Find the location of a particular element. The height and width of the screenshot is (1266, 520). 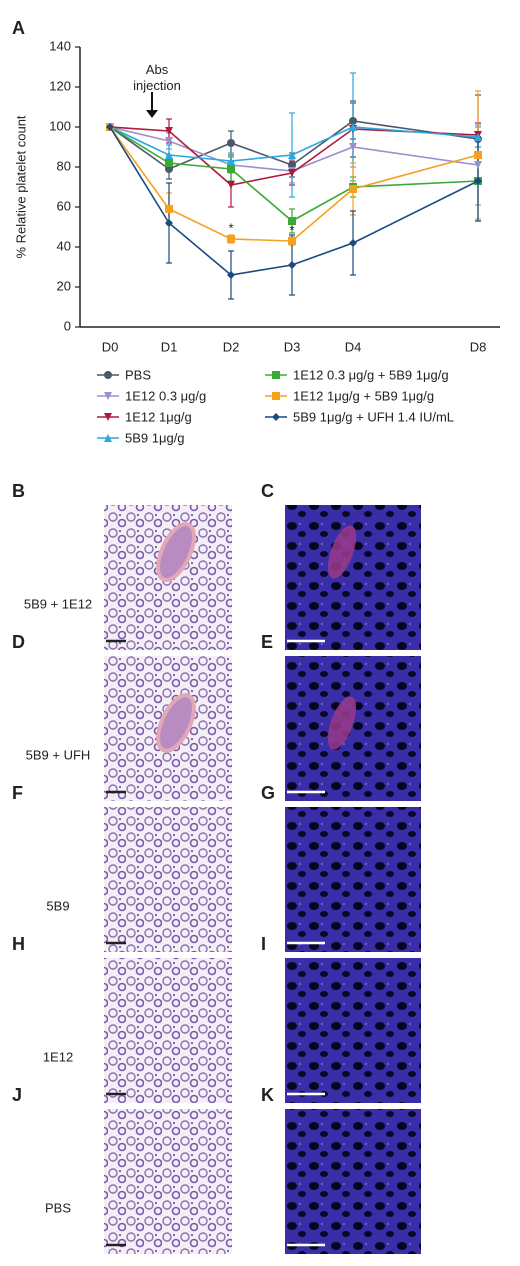

panel-label: F is located at coordinates (17, 793).